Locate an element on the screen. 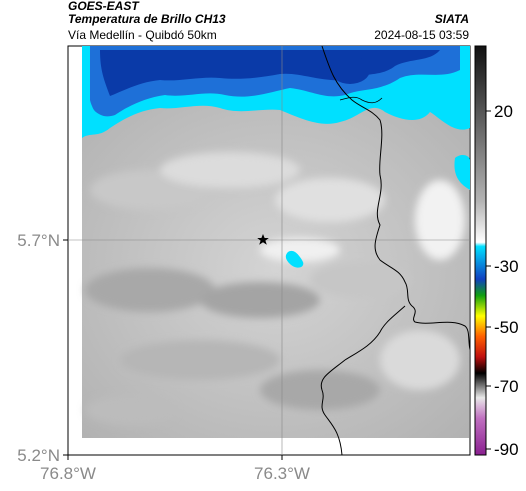 This screenshot has height=491, width=526. dark-blue-blob is located at coordinates (350, 70).